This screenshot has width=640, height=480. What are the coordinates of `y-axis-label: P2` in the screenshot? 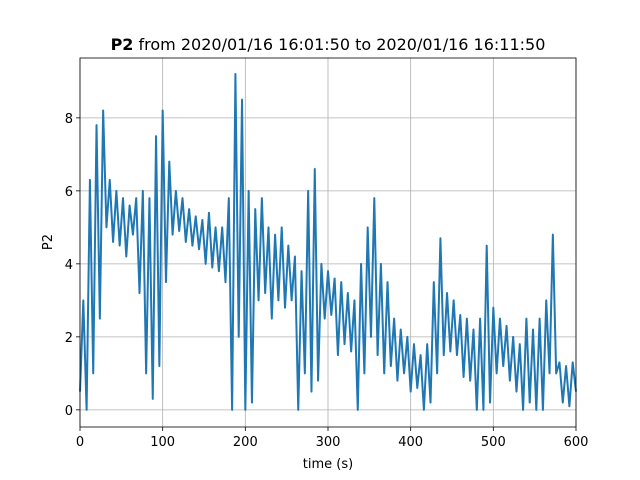 It's located at (48, 242).